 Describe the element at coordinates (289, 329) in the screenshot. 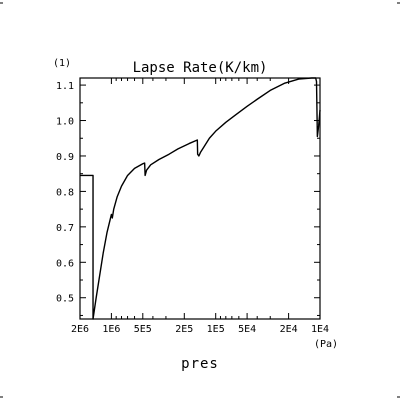

I see `x-tick-label: 2E4` at that location.